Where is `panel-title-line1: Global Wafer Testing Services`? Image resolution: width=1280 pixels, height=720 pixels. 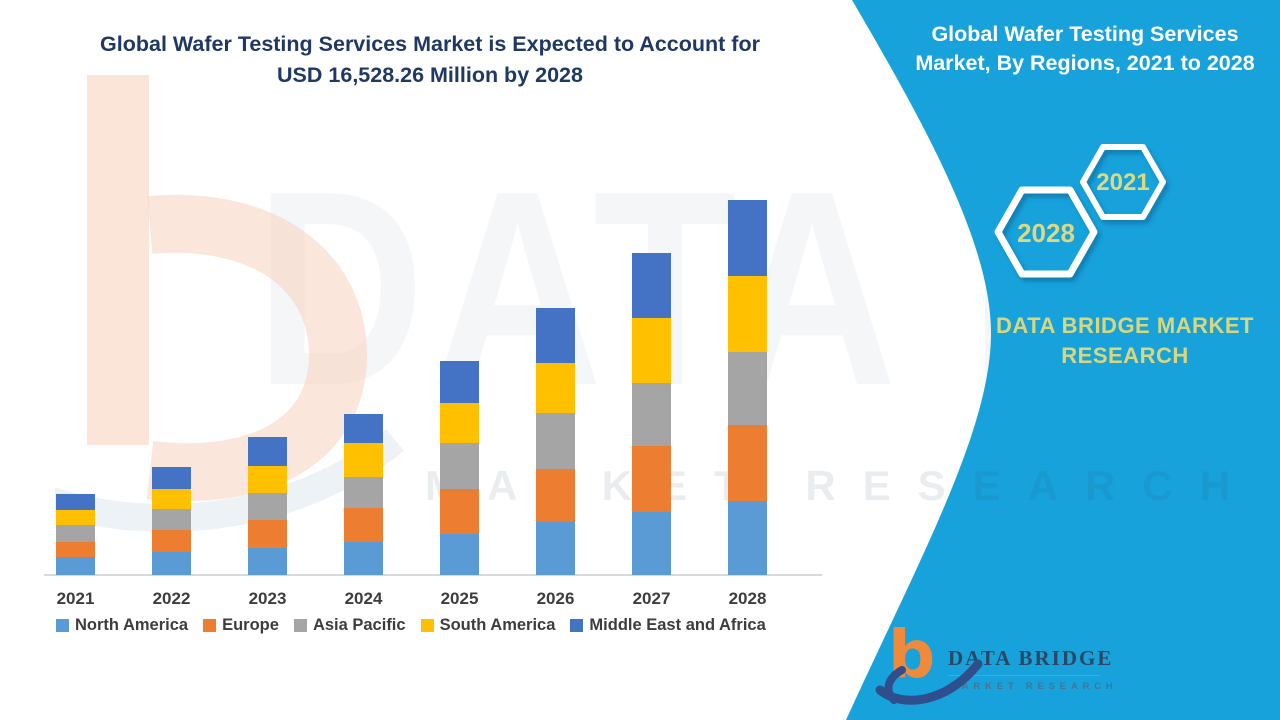 panel-title-line1: Global Wafer Testing Services is located at coordinates (1085, 34).